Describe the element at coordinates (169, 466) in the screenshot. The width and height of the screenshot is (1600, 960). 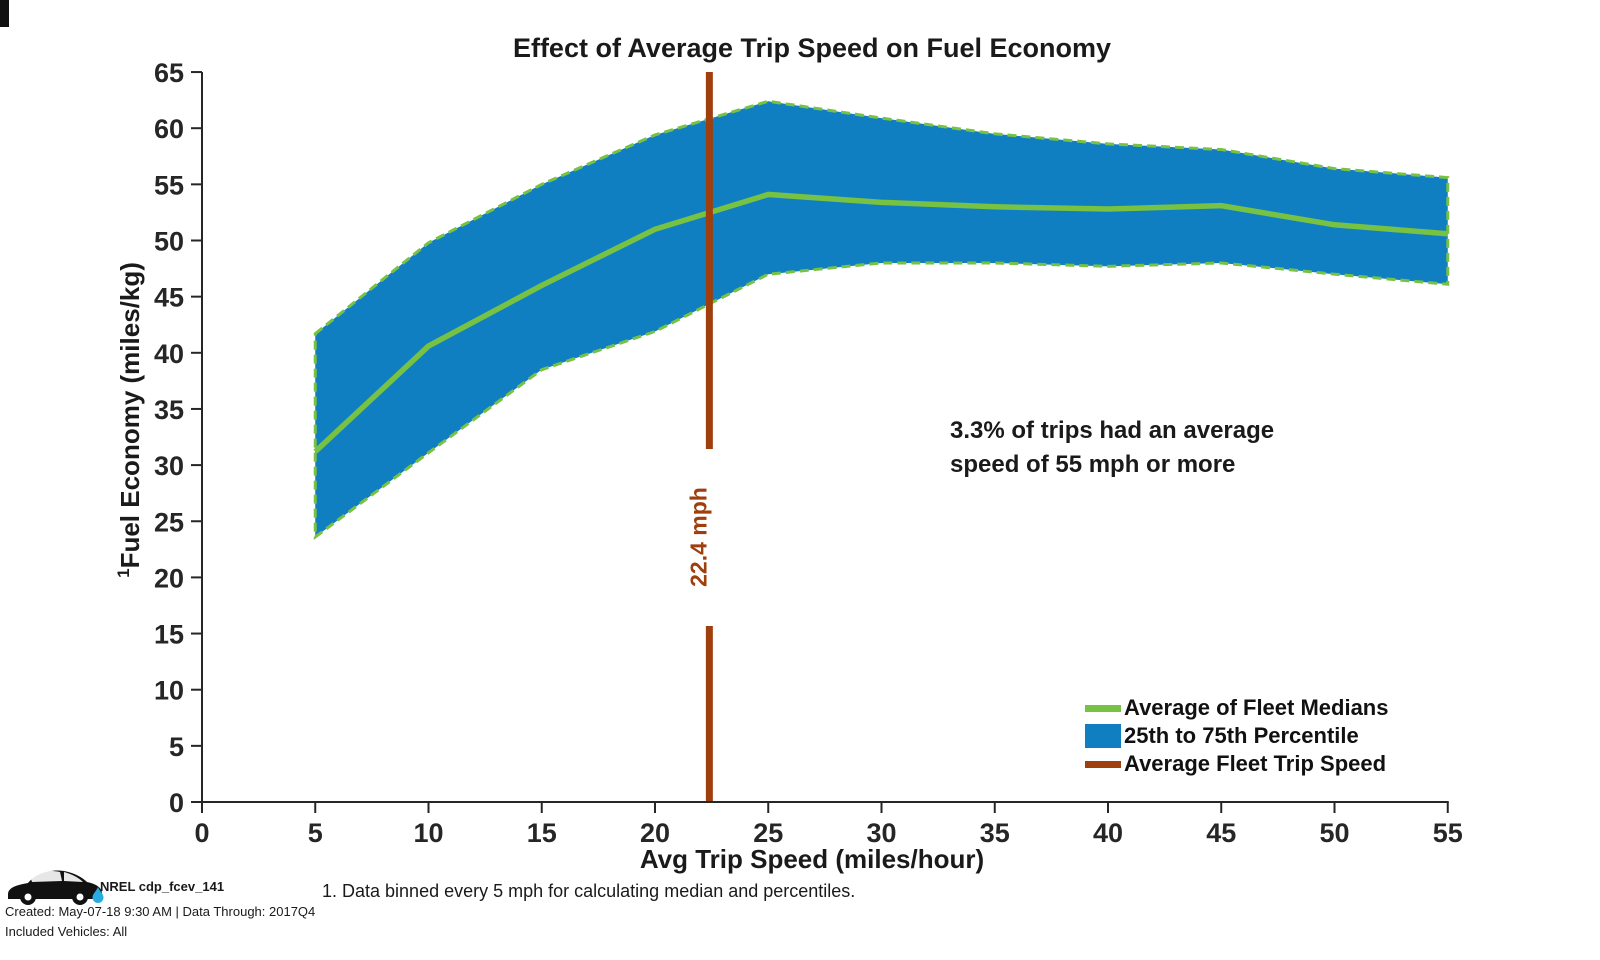
I see `y-tick-label: 30` at that location.